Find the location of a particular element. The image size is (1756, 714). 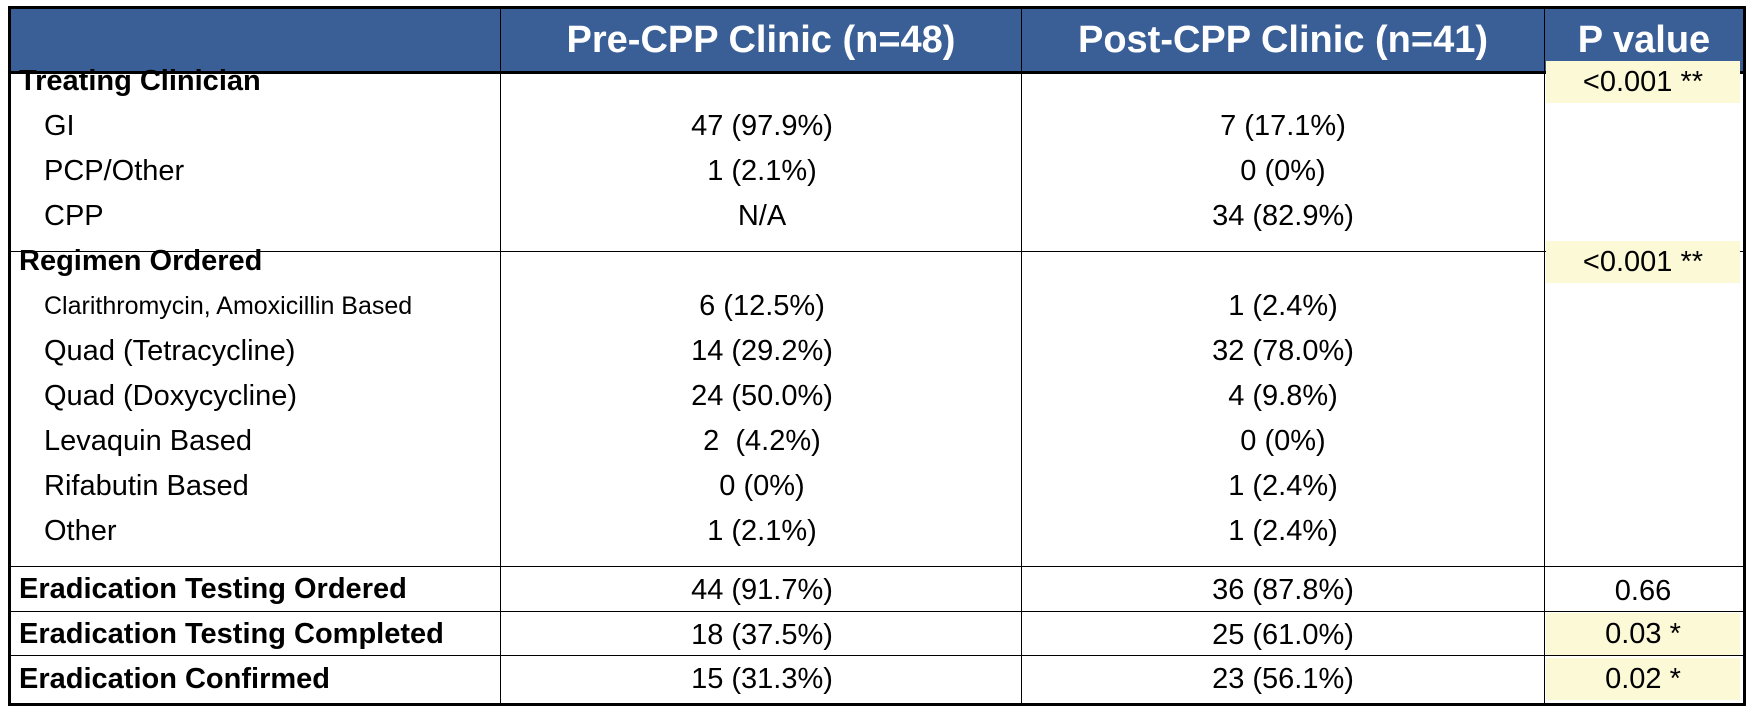

header-p-value: P value is located at coordinates (1644, 40).